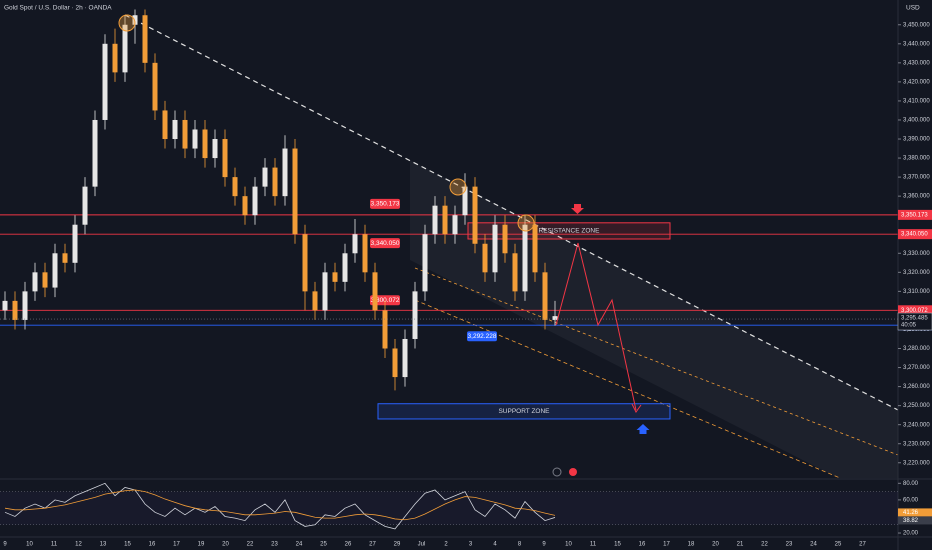 The width and height of the screenshot is (932, 550). Describe the element at coordinates (422, 545) in the screenshot. I see `x-tick-label: Jul` at that location.